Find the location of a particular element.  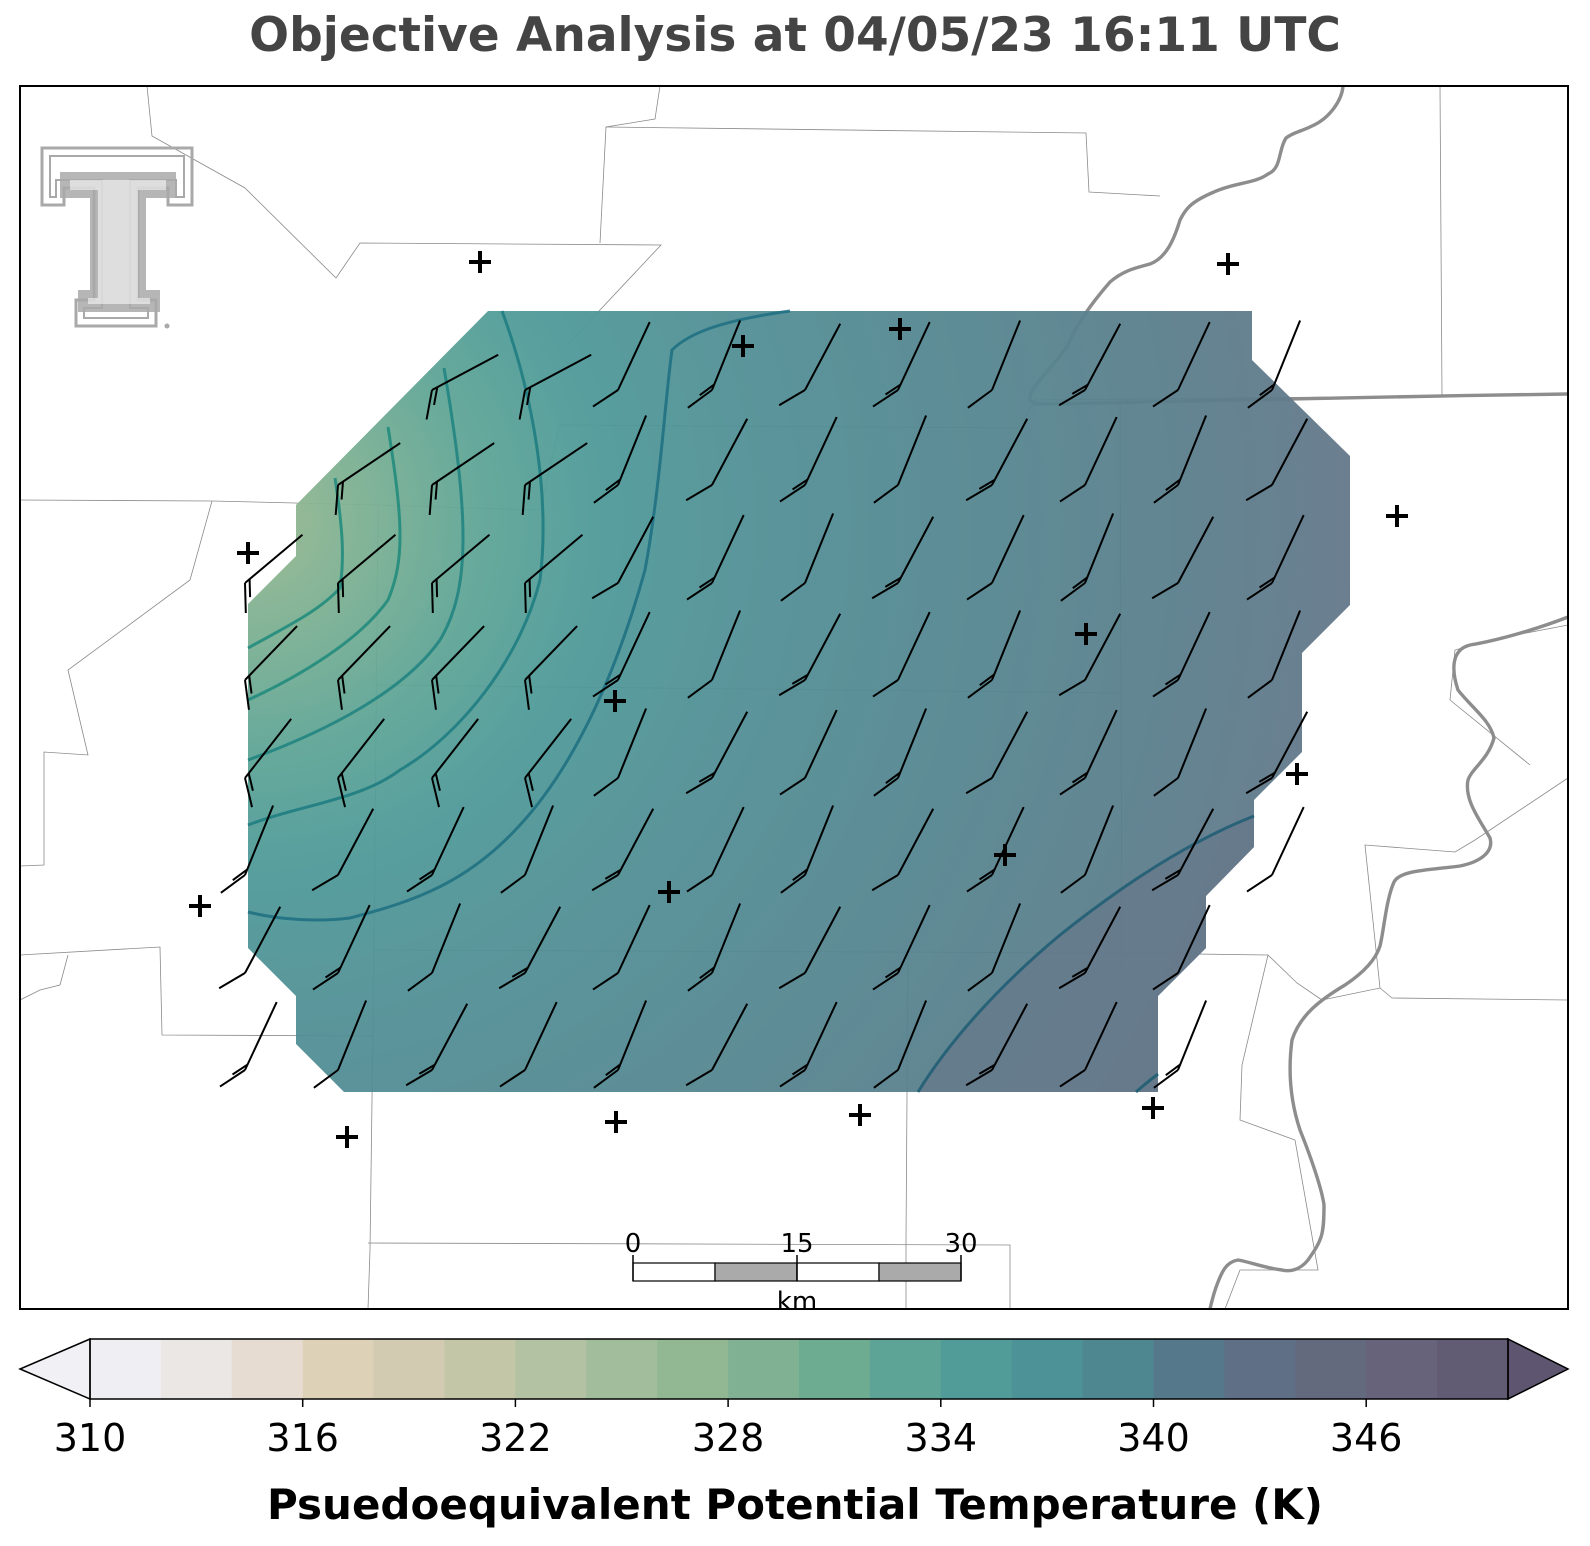

colorbar-tick-label: 340 is located at coordinates (1153, 1438).